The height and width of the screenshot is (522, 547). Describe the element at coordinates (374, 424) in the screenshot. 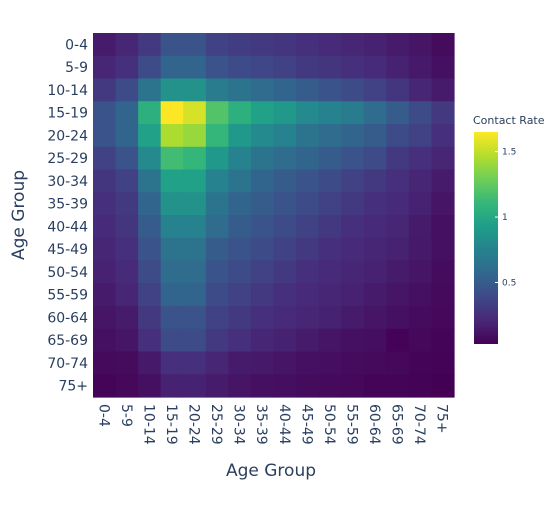

I see `x-tick-label: 60-64` at that location.